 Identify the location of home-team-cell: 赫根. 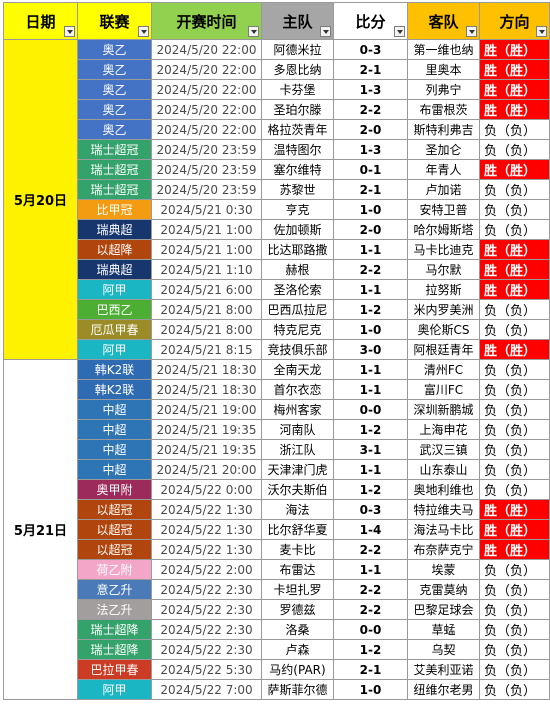
(297, 269).